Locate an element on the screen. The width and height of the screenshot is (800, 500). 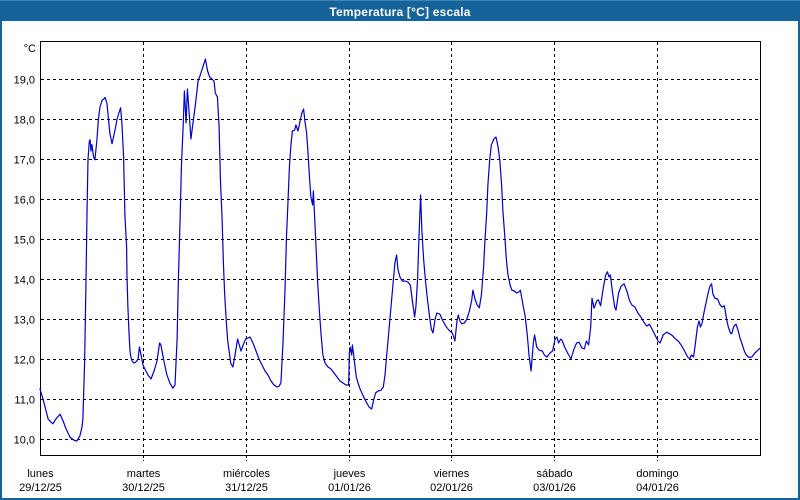
x-day-date-label: 03/01/26 is located at coordinates (554, 488).